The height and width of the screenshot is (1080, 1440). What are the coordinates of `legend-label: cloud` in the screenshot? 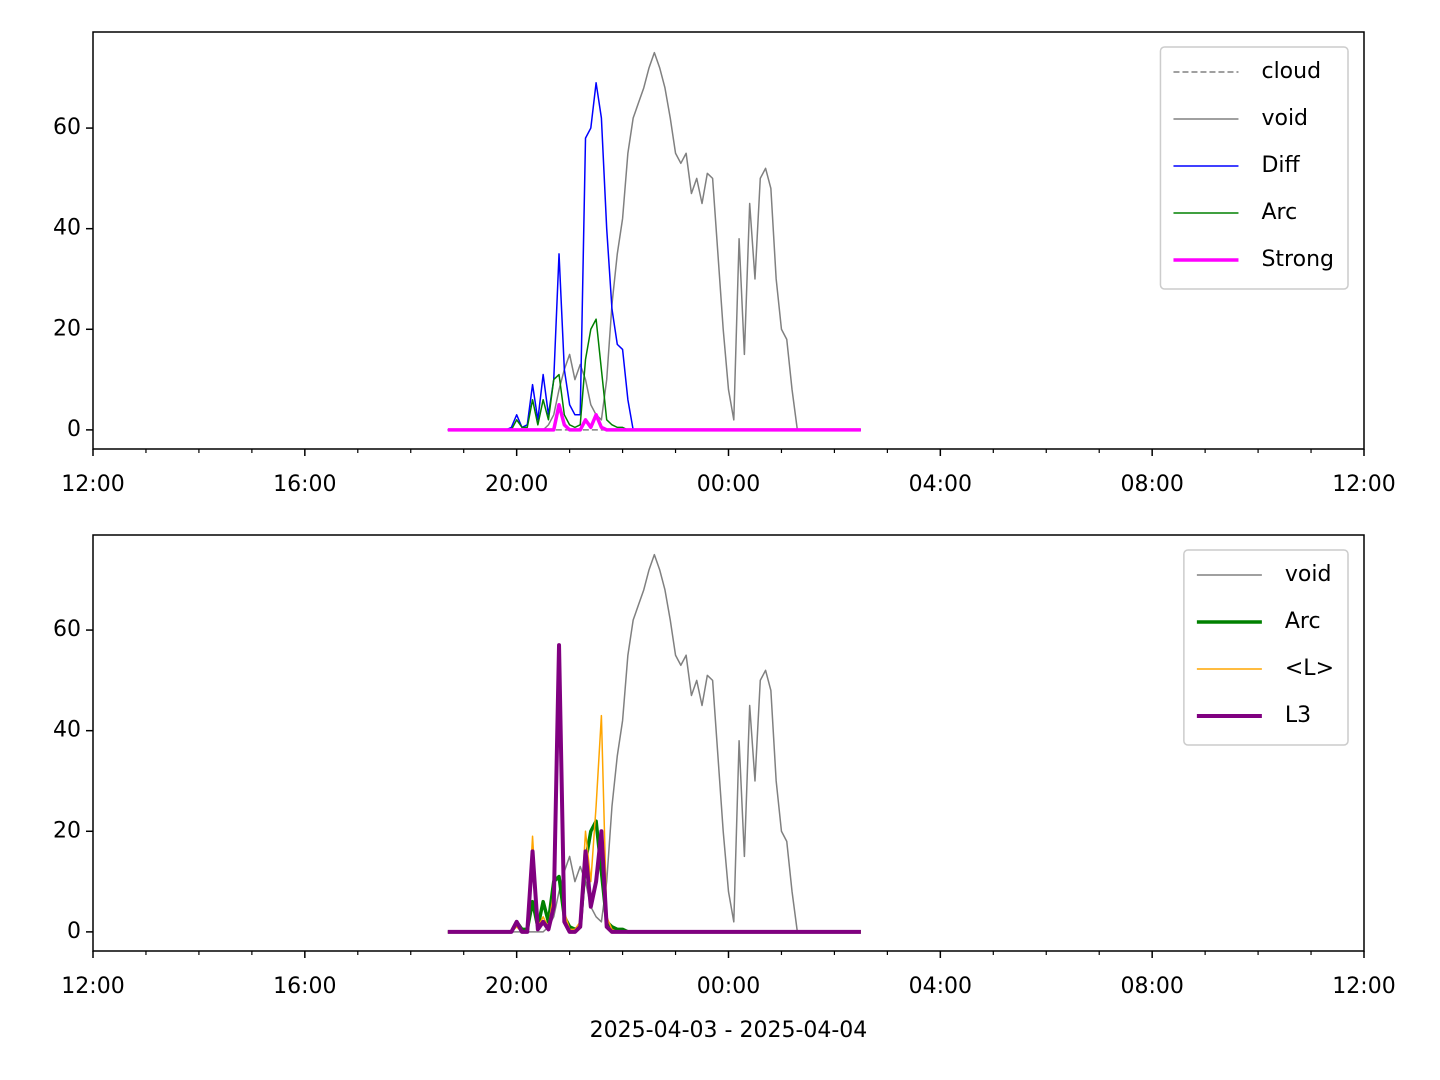 It's located at (1291, 71).